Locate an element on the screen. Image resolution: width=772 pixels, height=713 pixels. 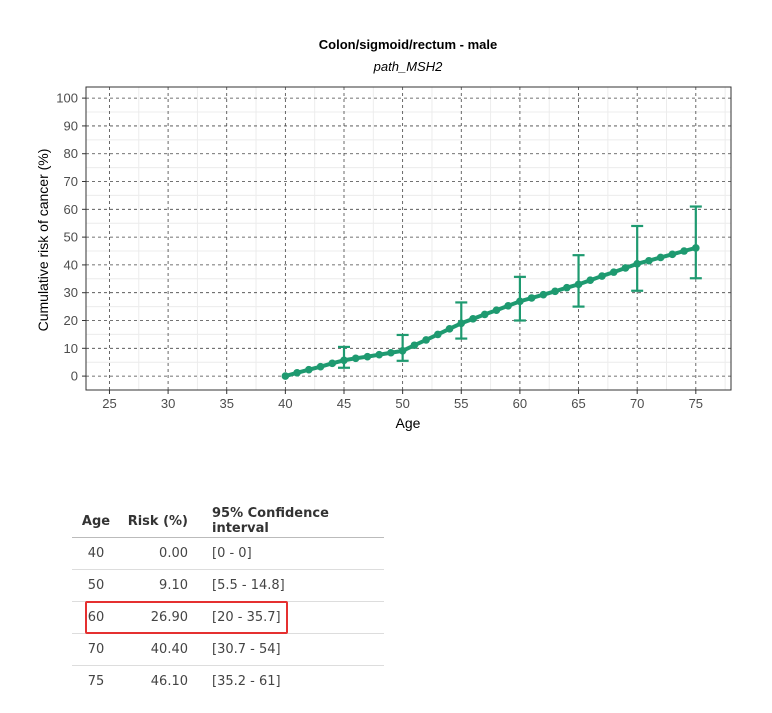
y-tick-label: 0 is located at coordinates (74, 376).